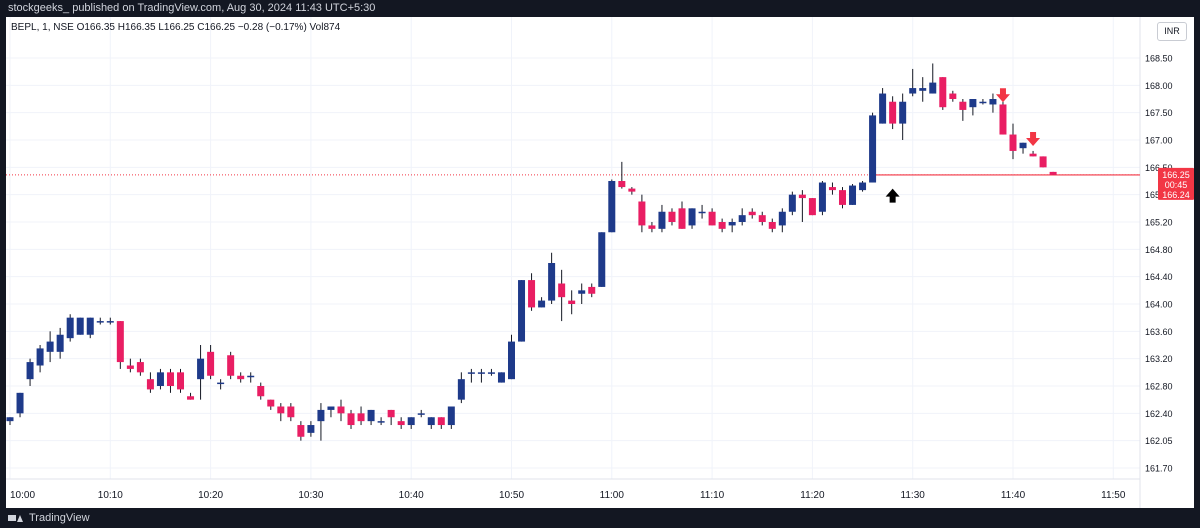 The image size is (1200, 528). What do you see at coordinates (1172, 31) in the screenshot?
I see `currency-button: INR` at bounding box center [1172, 31].